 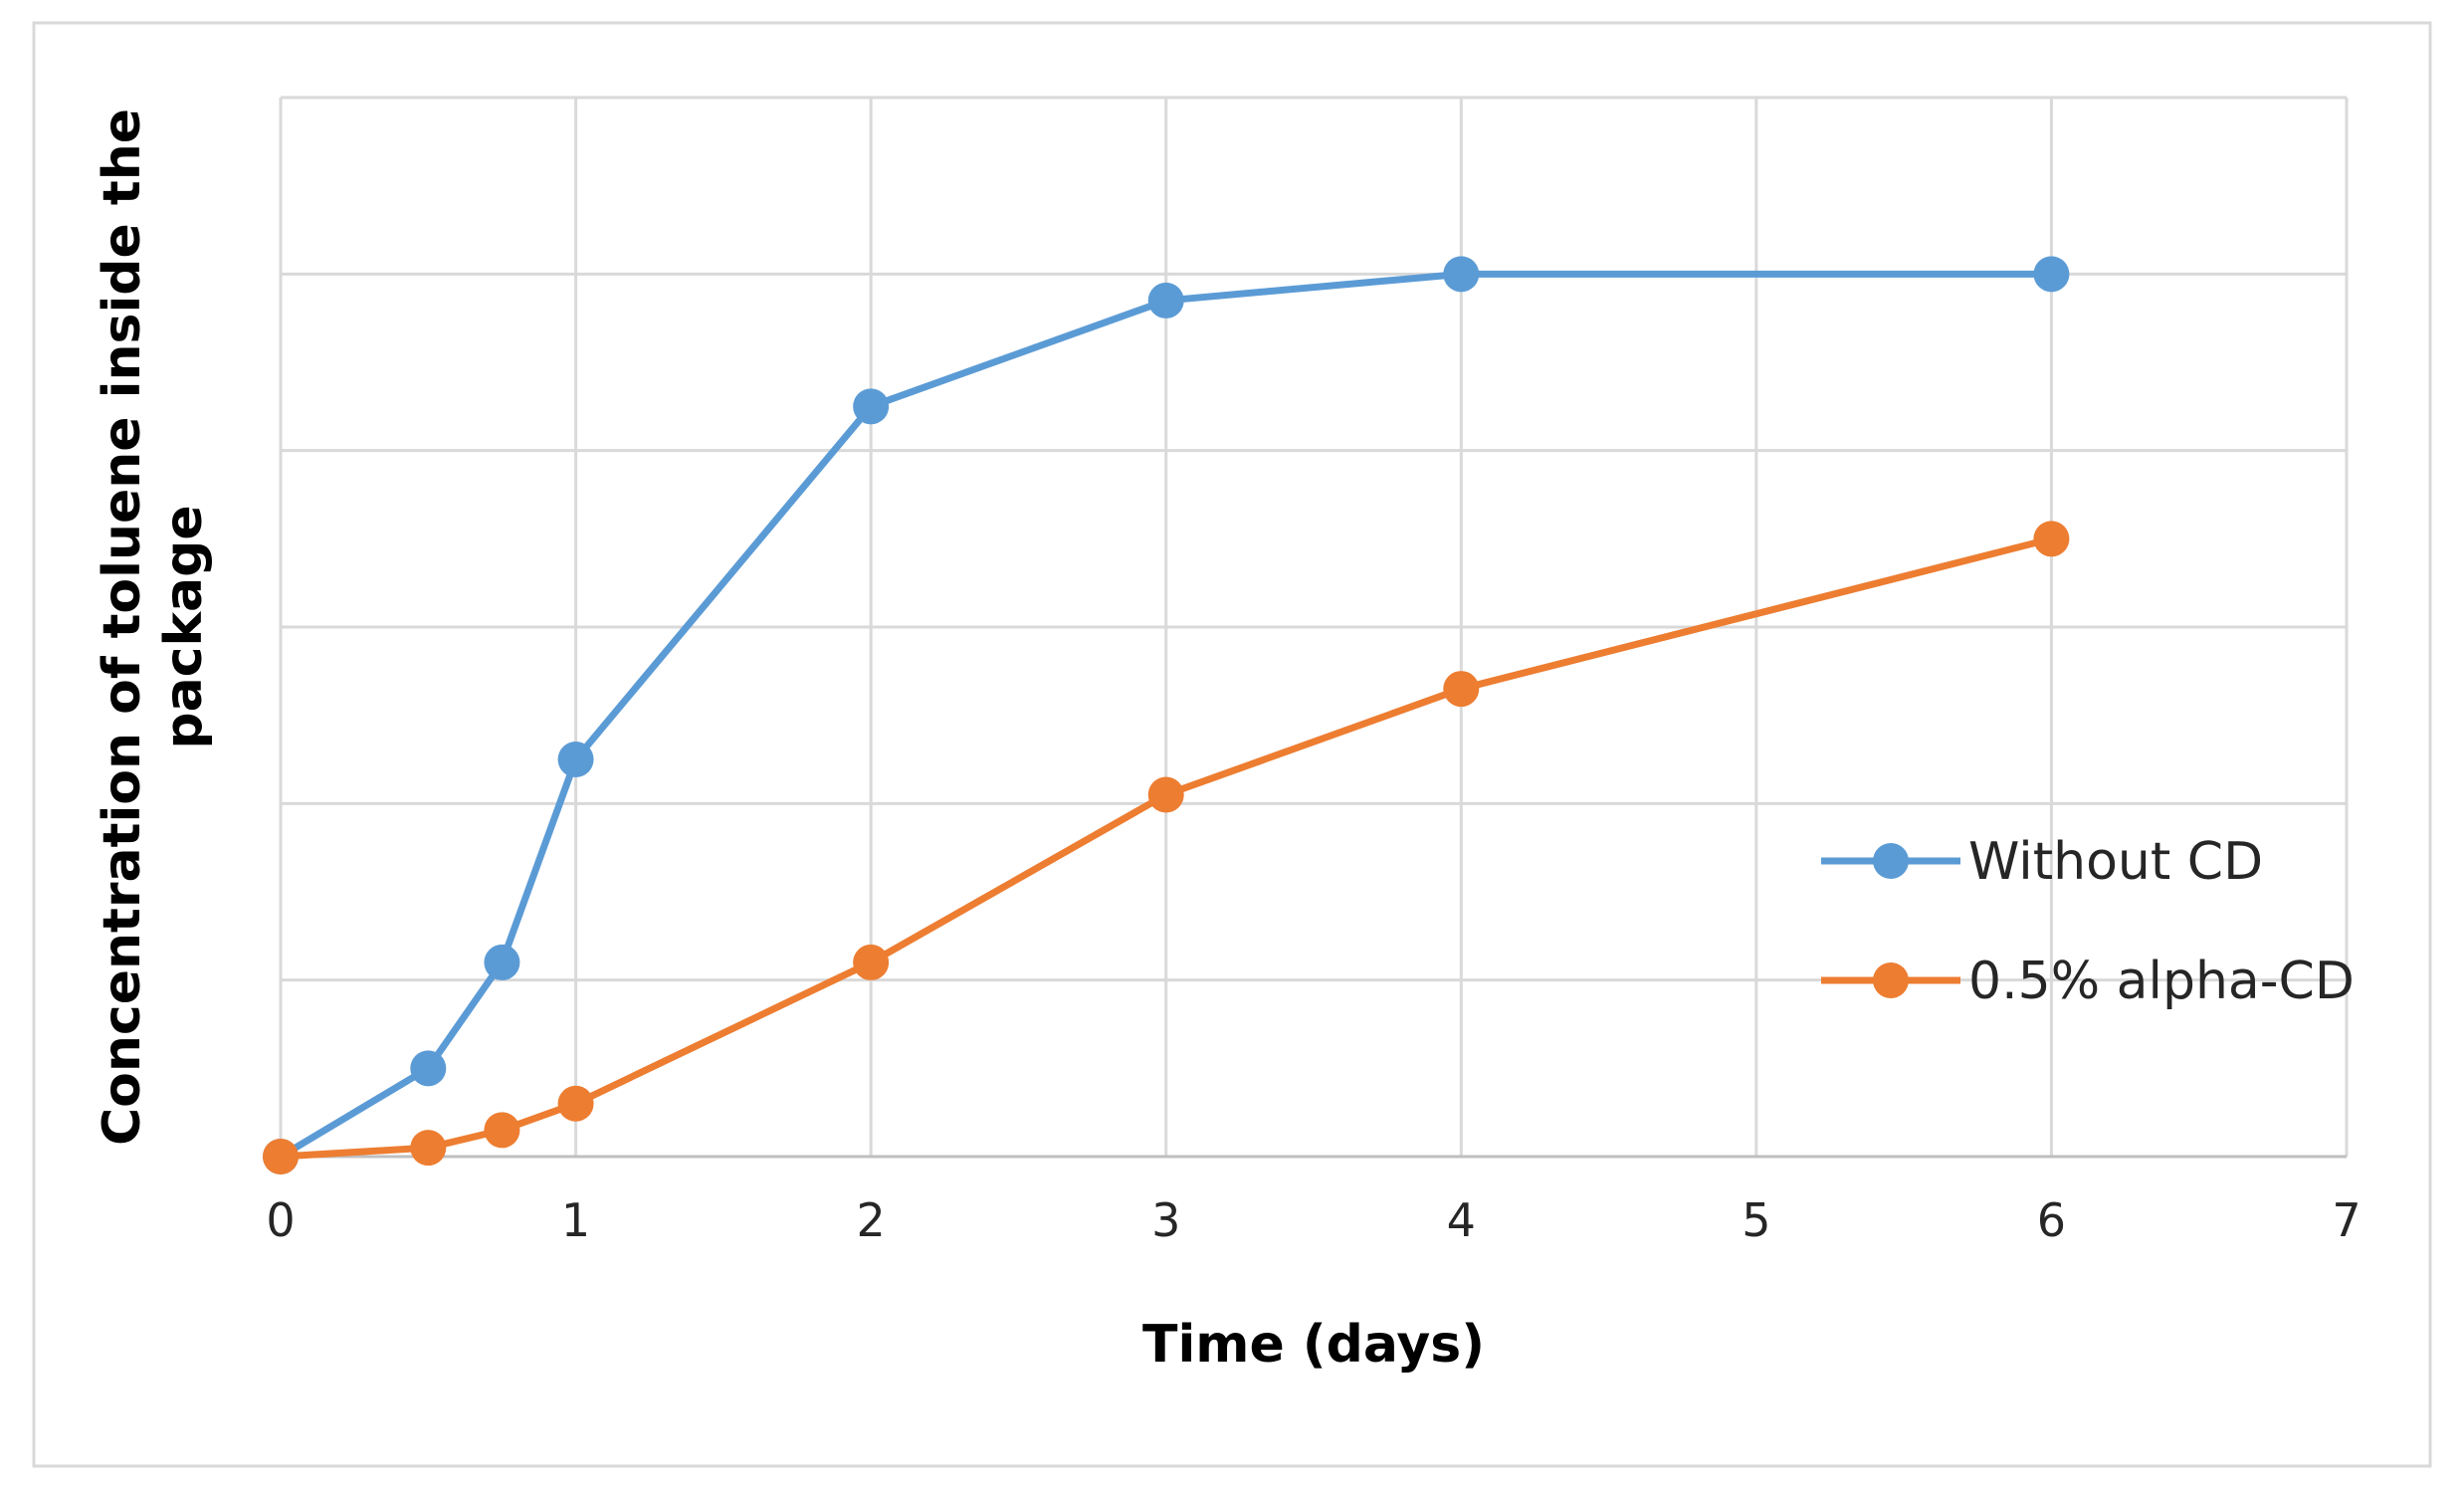 I want to click on legend-label: Without CD, so click(x=2115, y=862).